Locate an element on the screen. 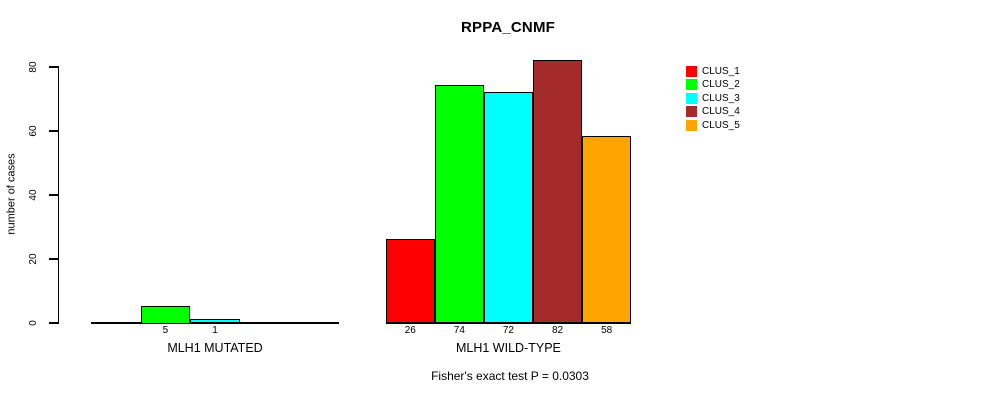 The width and height of the screenshot is (990, 400). group-label: MLH1 WILD-TYPE is located at coordinates (508, 348).